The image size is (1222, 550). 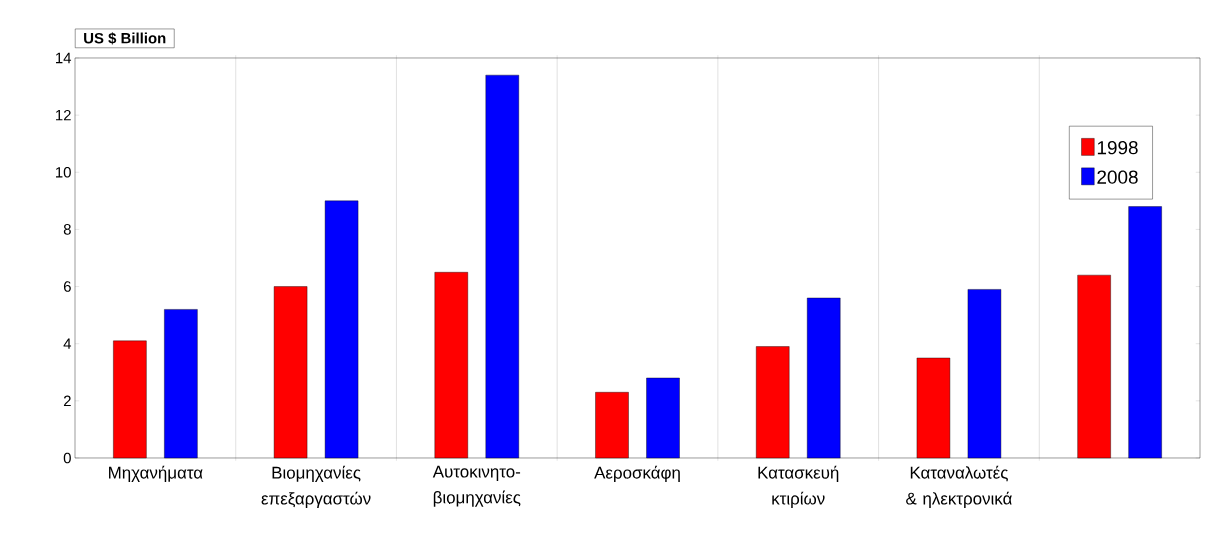 What do you see at coordinates (67, 229) in the screenshot?
I see `y-tick-label: 8` at bounding box center [67, 229].